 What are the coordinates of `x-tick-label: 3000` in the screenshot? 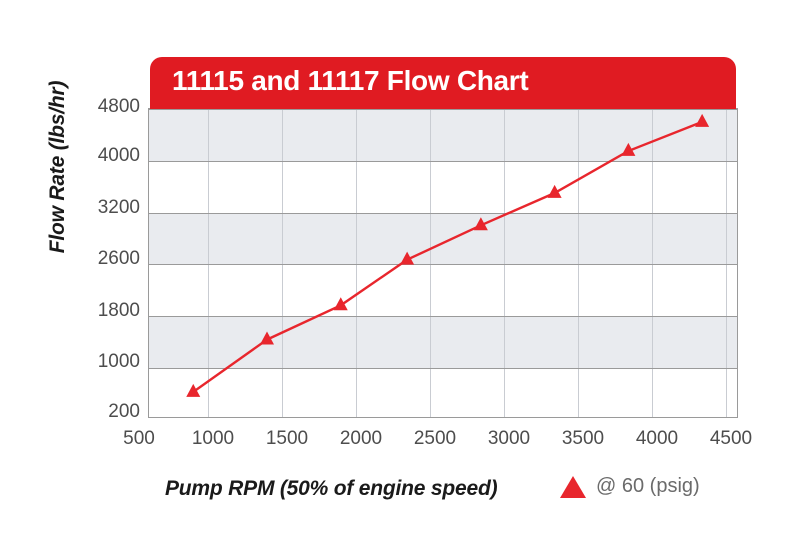 It's located at (509, 438).